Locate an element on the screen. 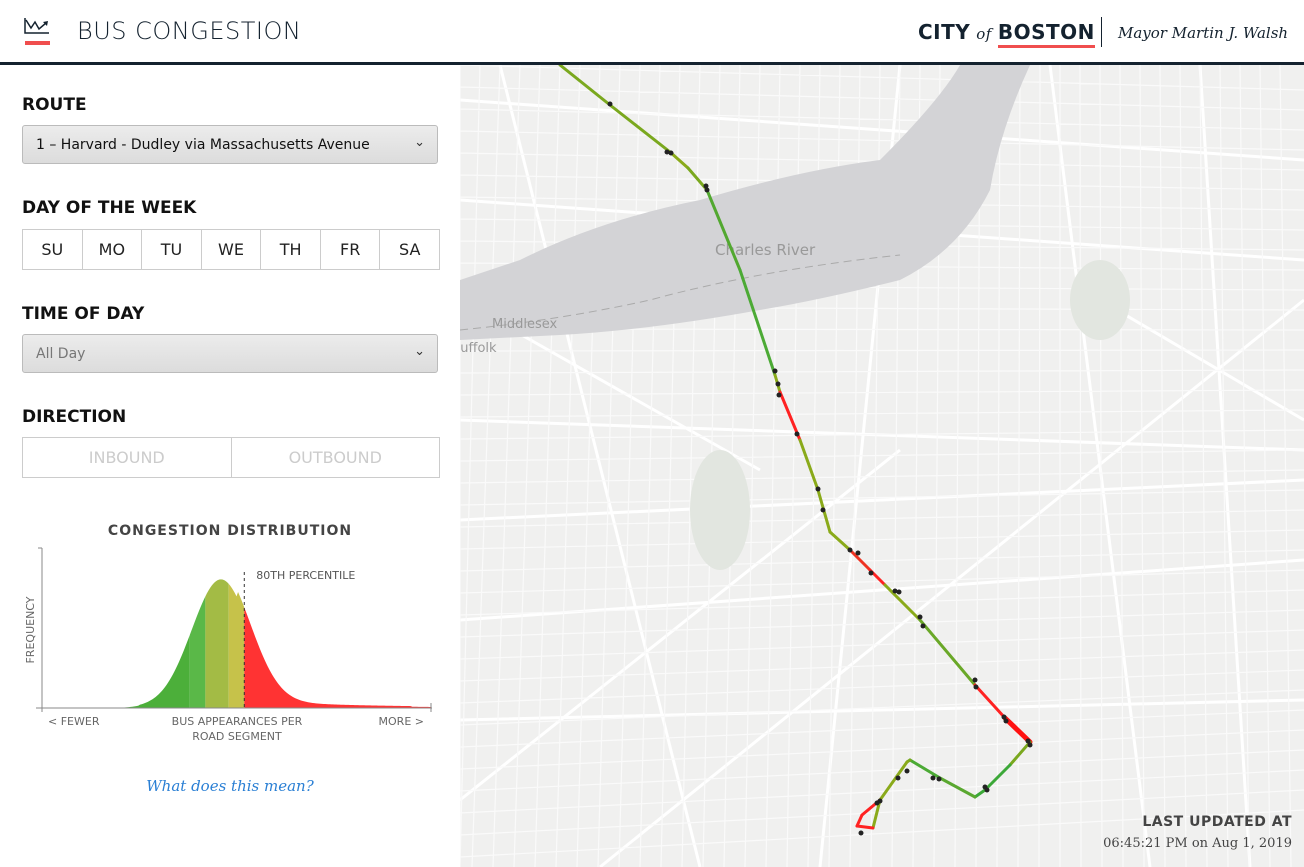  river-label: Charles River is located at coordinates (765, 250).